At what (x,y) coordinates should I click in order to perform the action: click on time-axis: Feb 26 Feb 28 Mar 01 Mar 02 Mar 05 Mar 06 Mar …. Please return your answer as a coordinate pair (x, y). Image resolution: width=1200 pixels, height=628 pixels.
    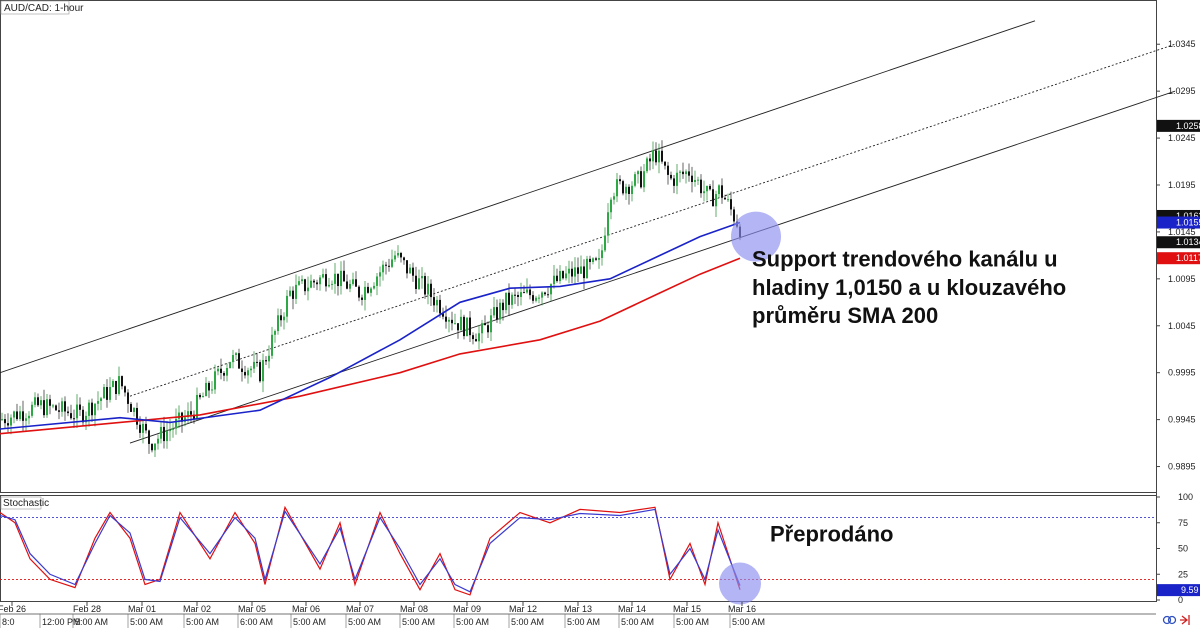
    Looking at the image, I should click on (578, 615).